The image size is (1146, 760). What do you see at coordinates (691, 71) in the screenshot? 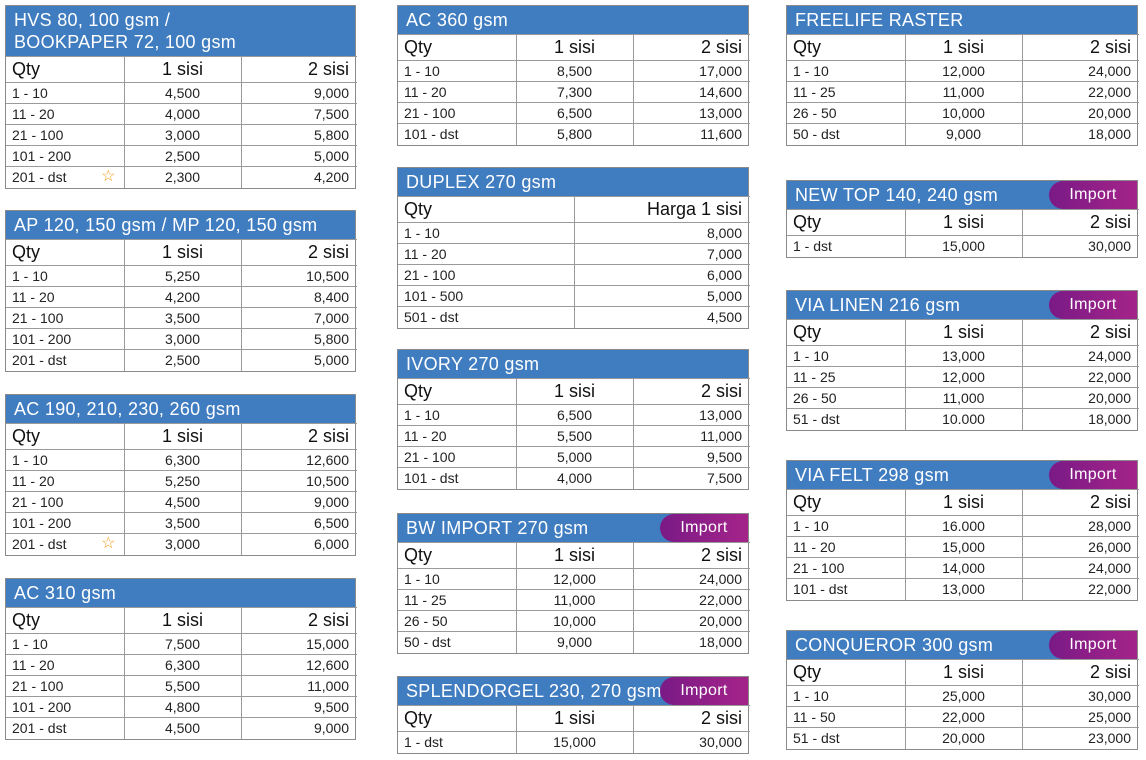
I see `price-cell: 17,000` at bounding box center [691, 71].